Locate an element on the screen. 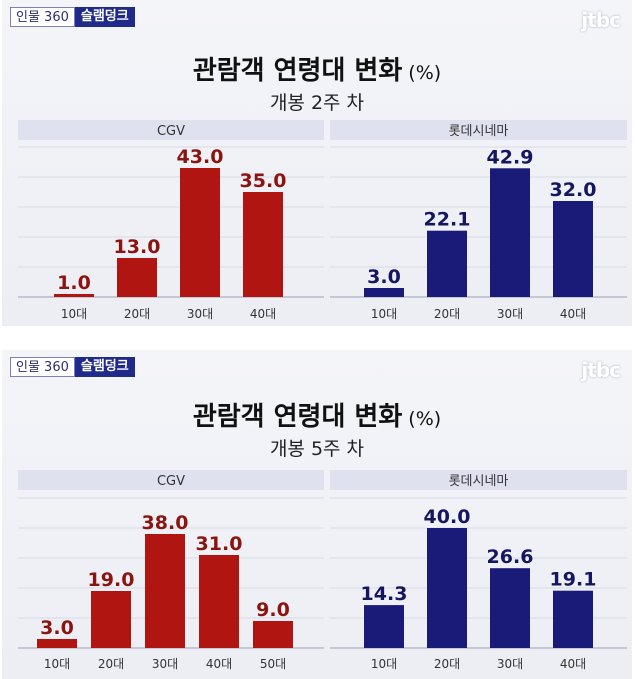 The height and width of the screenshot is (679, 635). bar-value-label: 35.0 is located at coordinates (263, 181).